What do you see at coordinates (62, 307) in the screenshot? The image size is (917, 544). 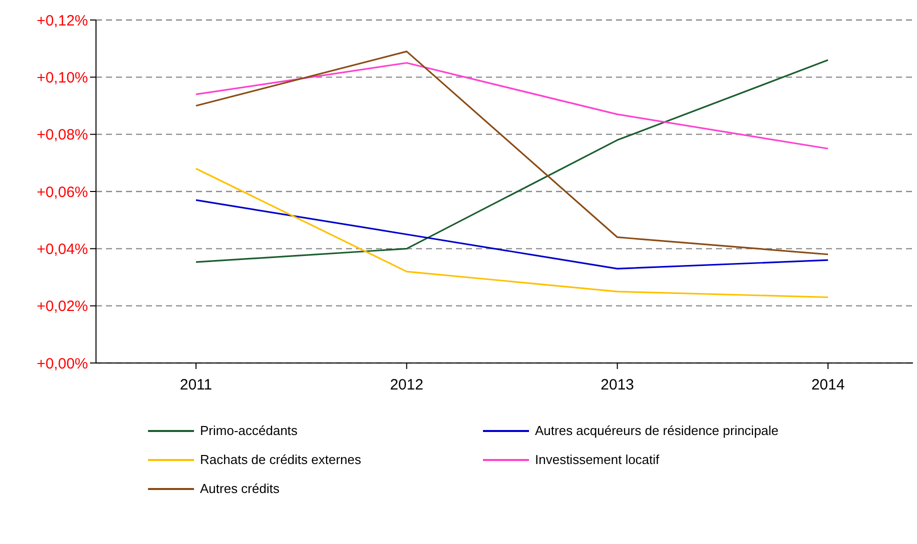 I see `y-tick-label: +0,02%` at bounding box center [62, 307].